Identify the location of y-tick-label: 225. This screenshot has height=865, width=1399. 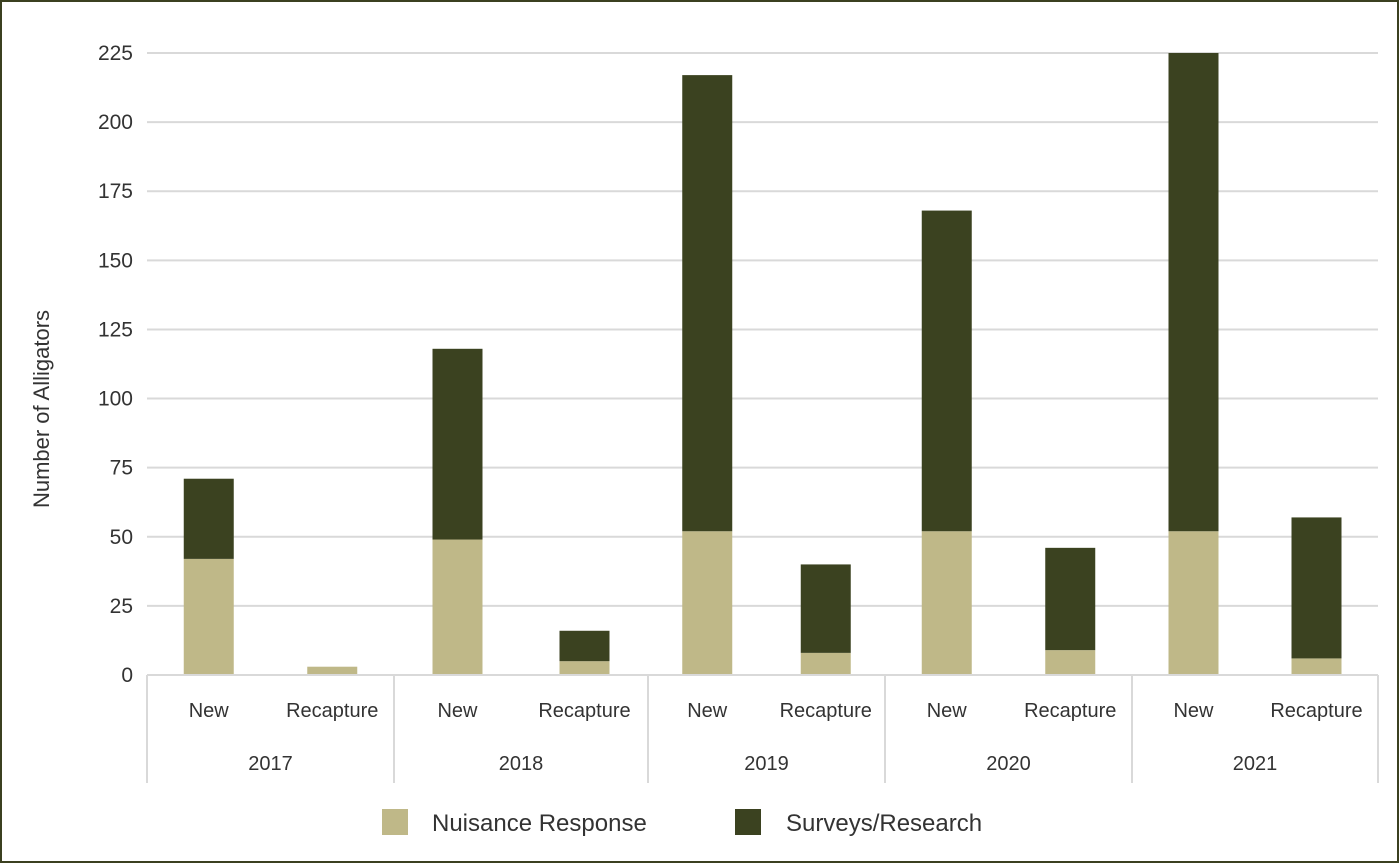
(115, 53).